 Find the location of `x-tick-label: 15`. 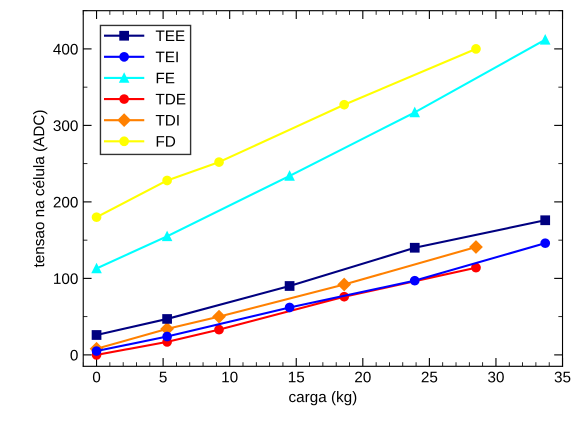

x-tick-label: 15 is located at coordinates (296, 377).